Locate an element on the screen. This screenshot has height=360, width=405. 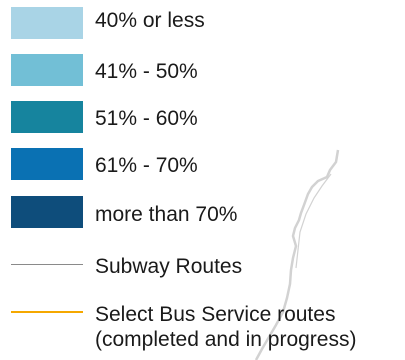
legend-label-41-50: 41% - 50% is located at coordinates (146, 71).